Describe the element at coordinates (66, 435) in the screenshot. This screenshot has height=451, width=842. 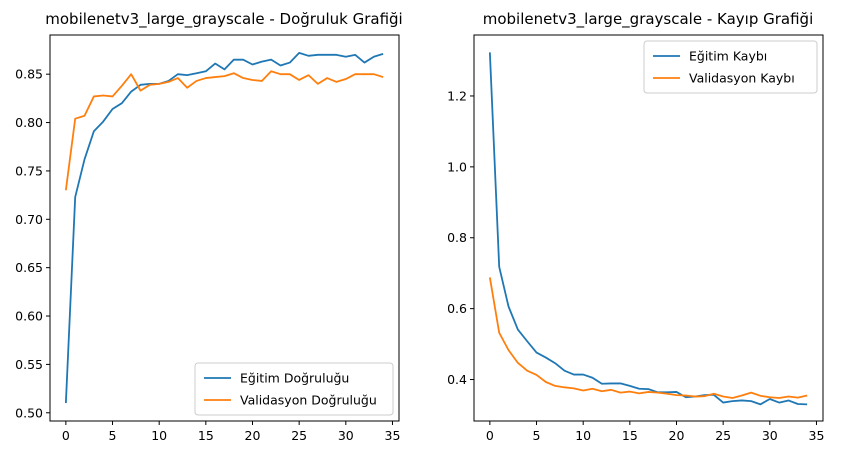
I see `accuracy-x-tick-label: 0` at that location.